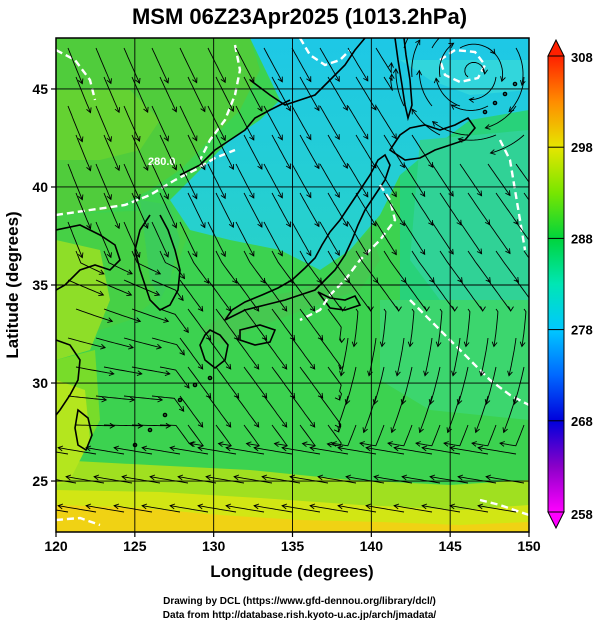 The height and width of the screenshot is (625, 599). I want to click on y-axis-label: Latitude (degrees), so click(12, 284).